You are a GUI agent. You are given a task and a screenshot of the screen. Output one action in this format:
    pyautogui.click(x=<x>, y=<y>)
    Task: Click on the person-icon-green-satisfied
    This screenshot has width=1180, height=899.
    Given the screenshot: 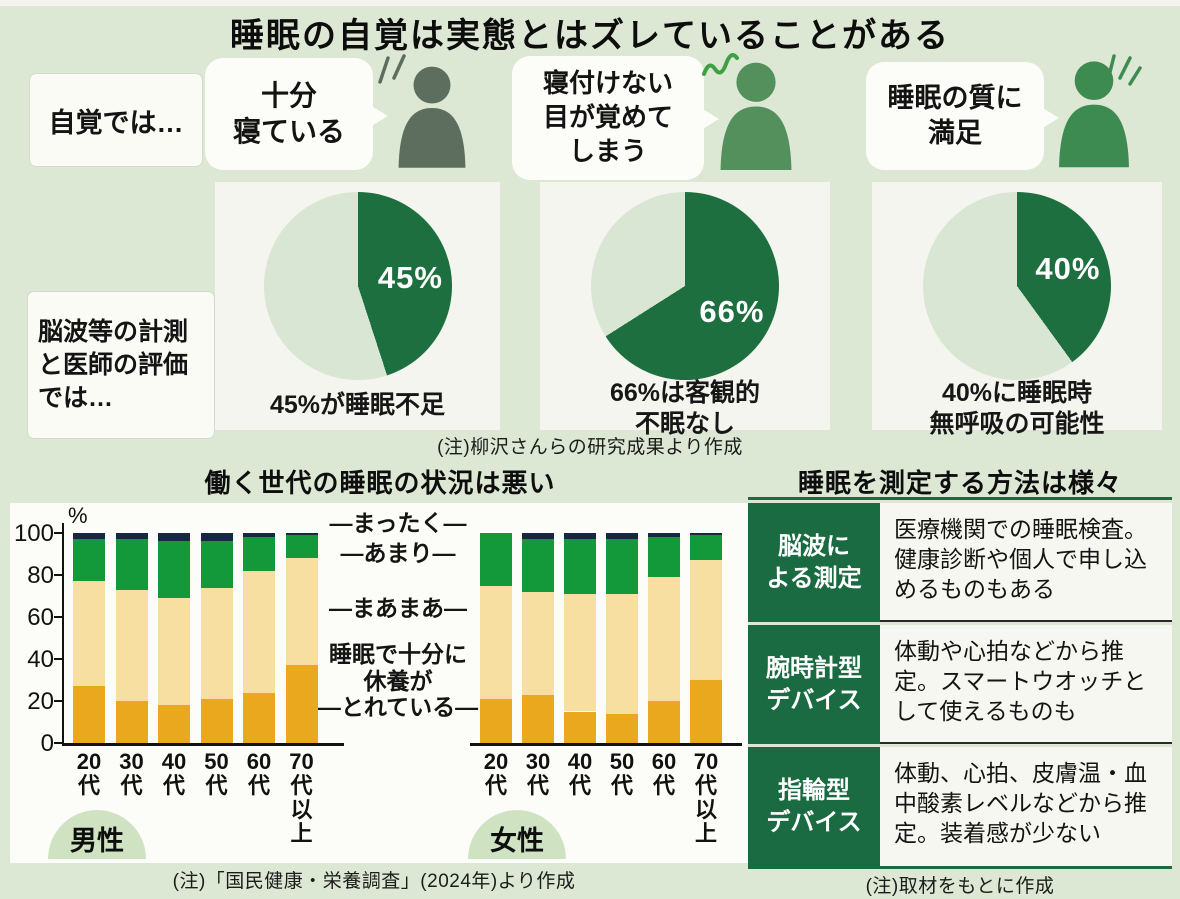 What is the action you would take?
    pyautogui.click(x=1094, y=112)
    